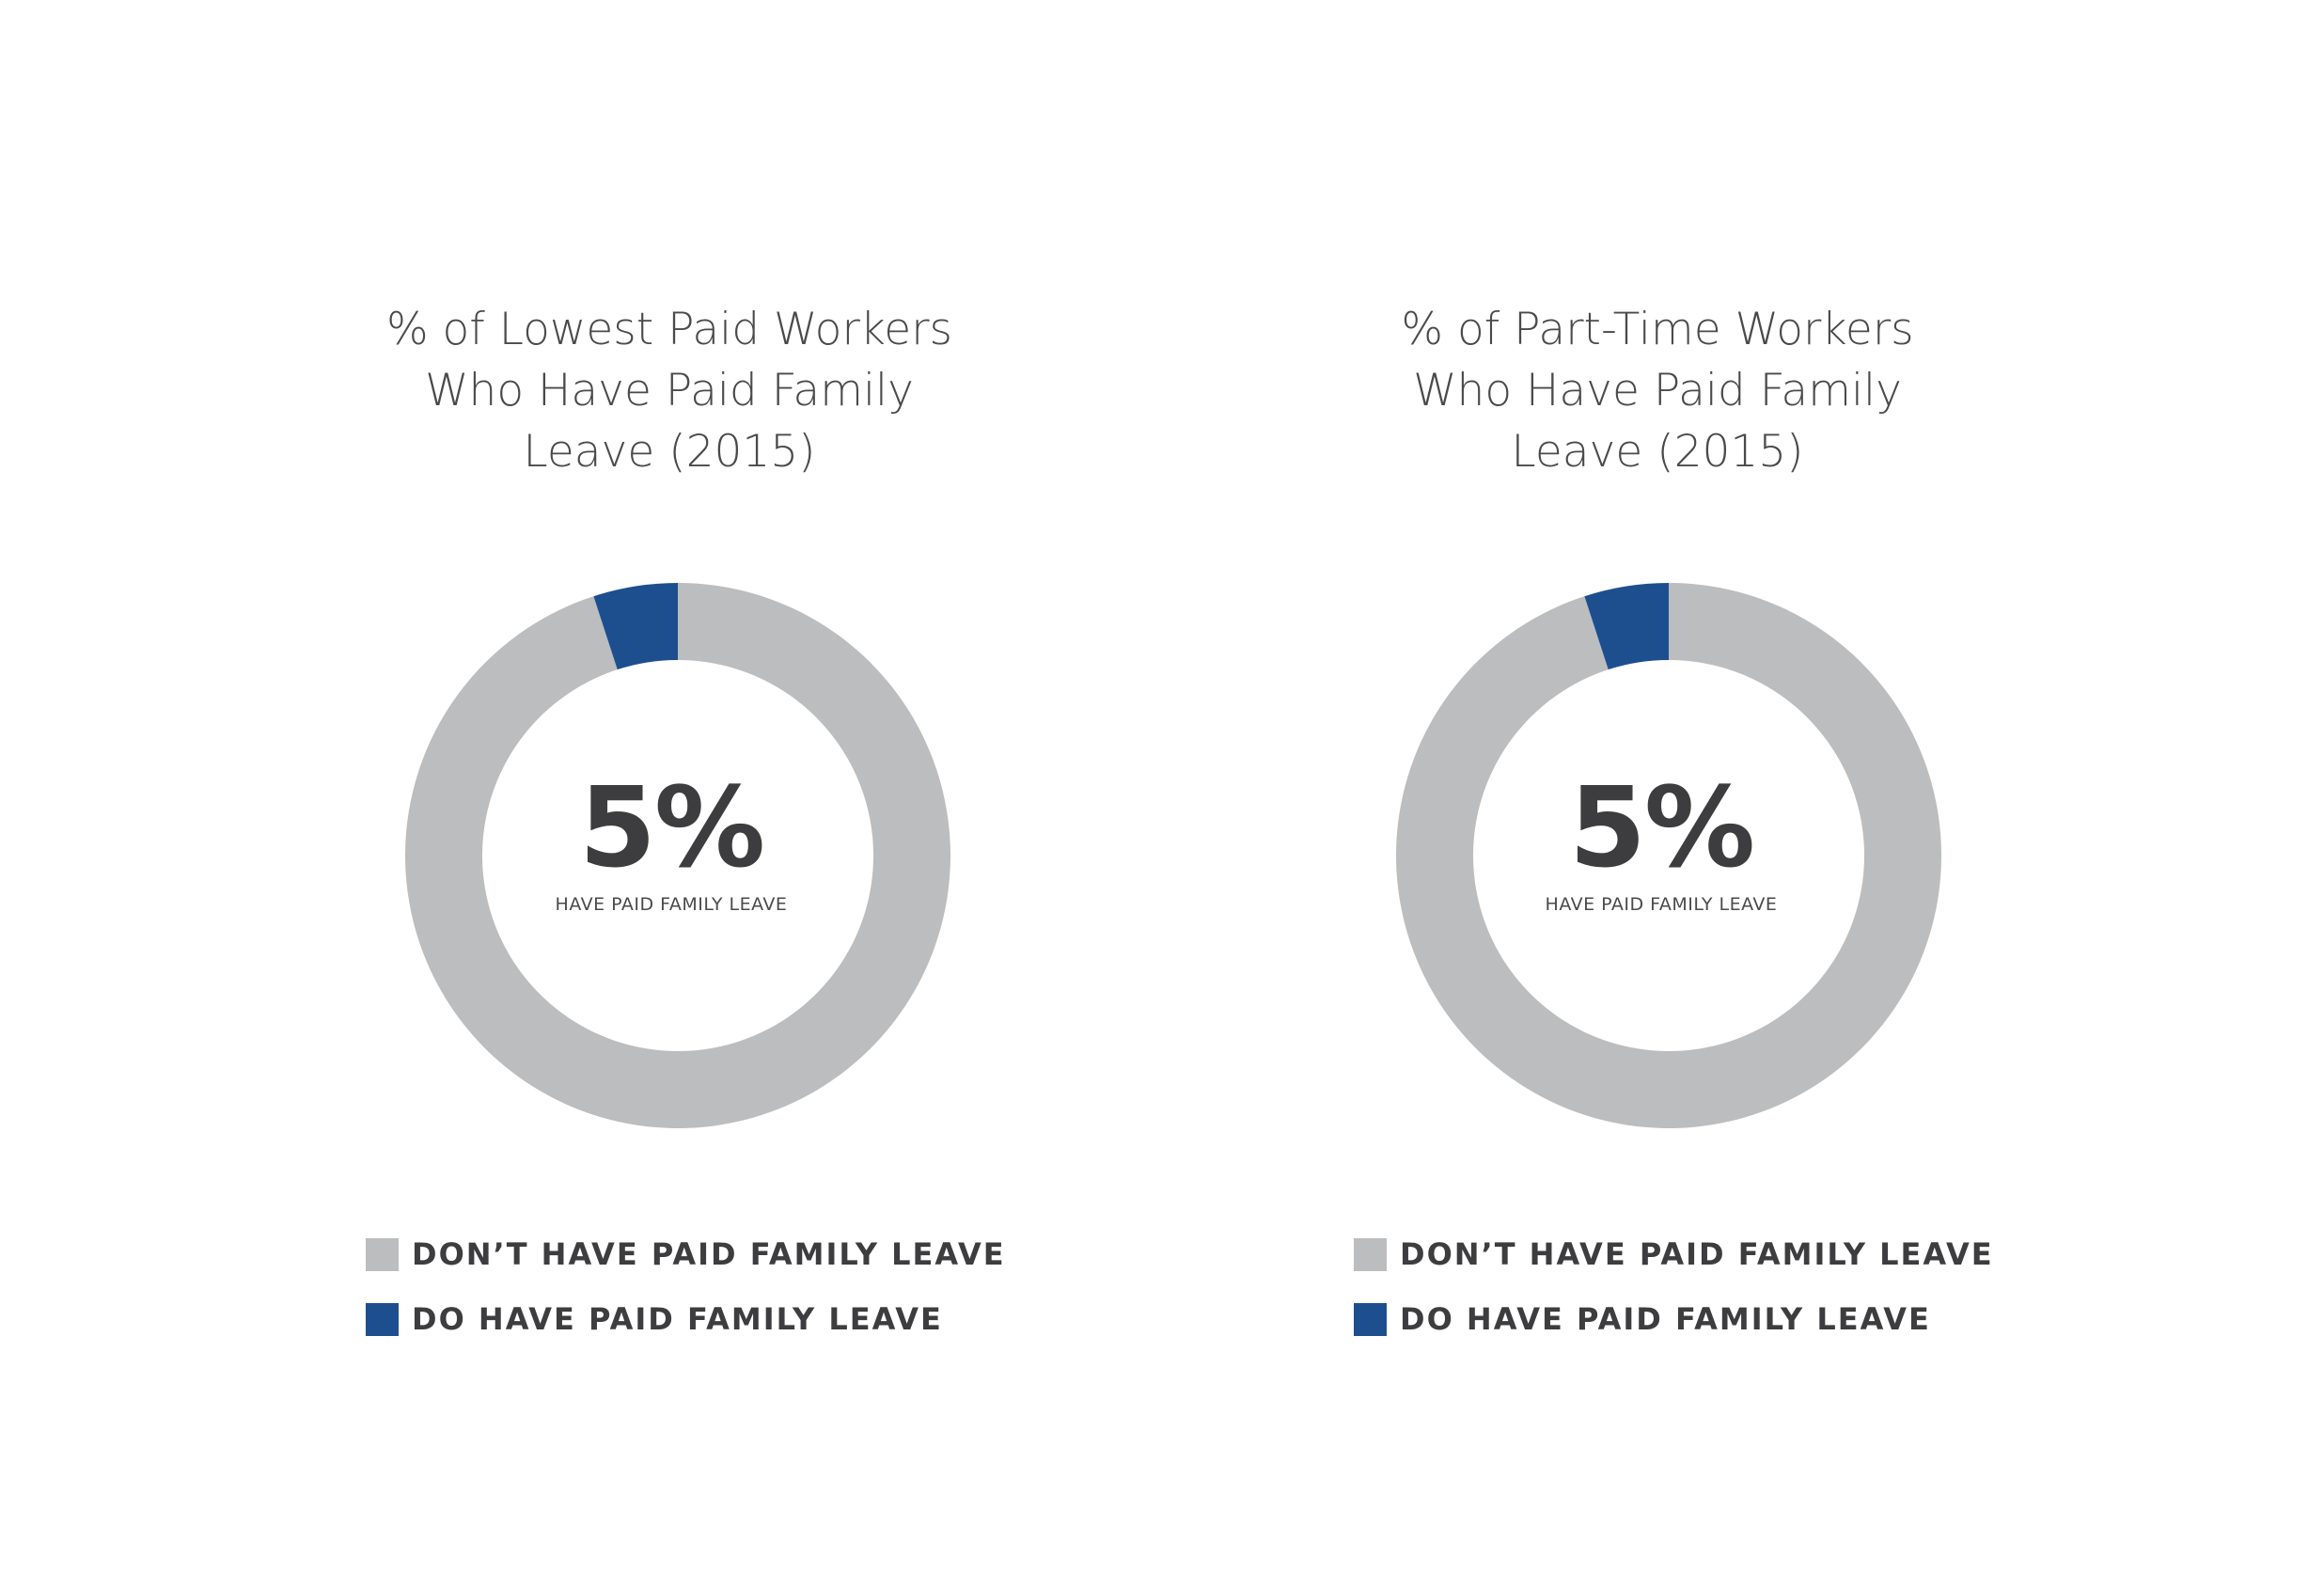 The image size is (2324, 1572). I want to click on chart-title-line: % of Part-Time Workers, so click(1657, 329).